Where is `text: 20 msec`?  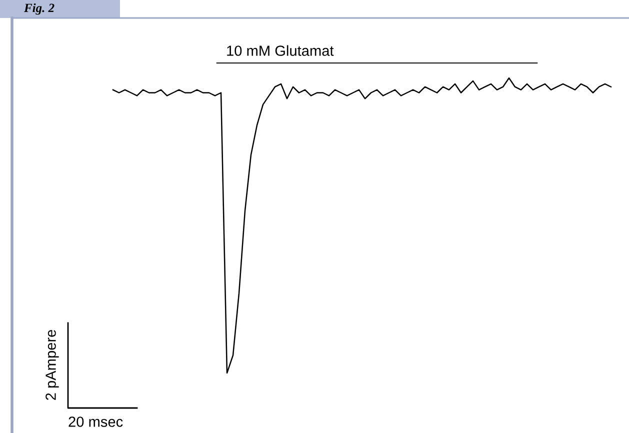 text: 20 msec is located at coordinates (95, 421).